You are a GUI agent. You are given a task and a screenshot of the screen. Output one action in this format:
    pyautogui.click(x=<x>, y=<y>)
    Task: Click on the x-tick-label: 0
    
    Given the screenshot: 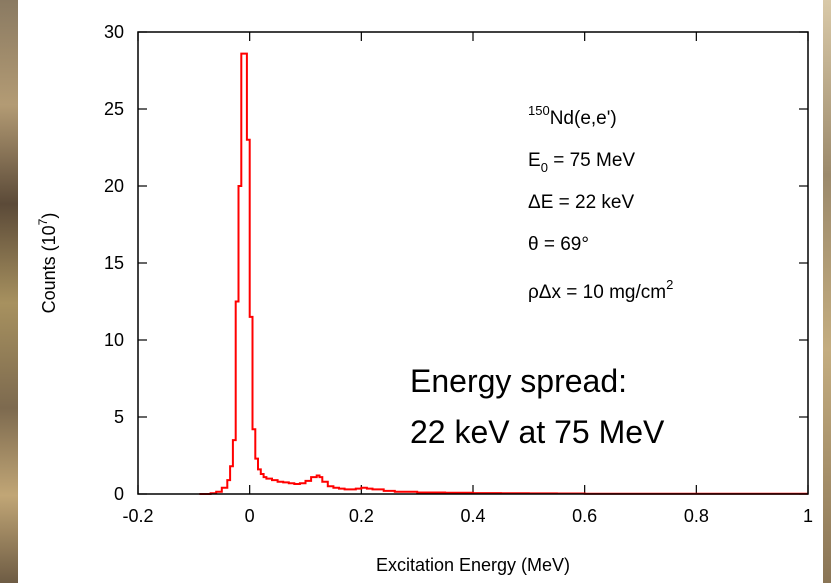 What is the action you would take?
    pyautogui.click(x=250, y=516)
    